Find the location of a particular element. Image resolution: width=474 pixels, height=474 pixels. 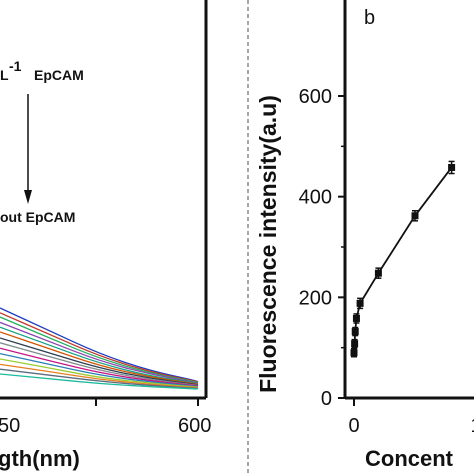

annotation-top-superscript: -1 is located at coordinates (15, 66).